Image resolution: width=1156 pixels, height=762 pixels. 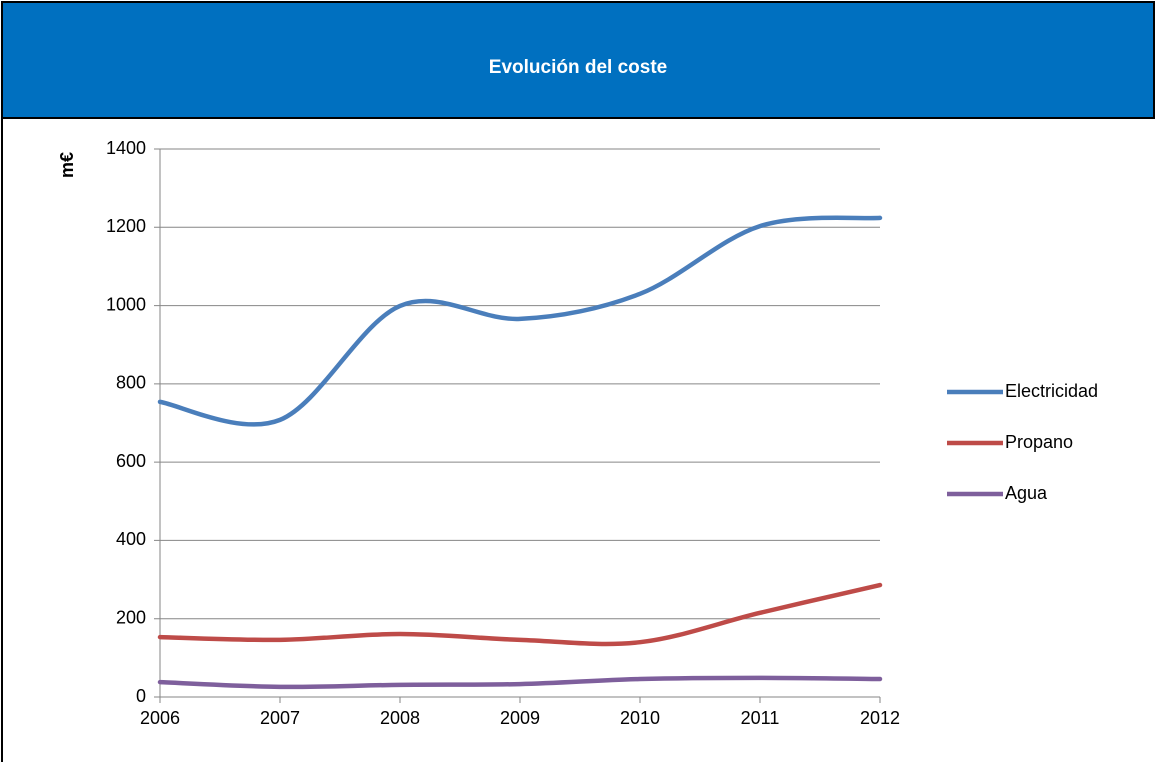 I want to click on x-tick-label: 2010, so click(x=640, y=718).